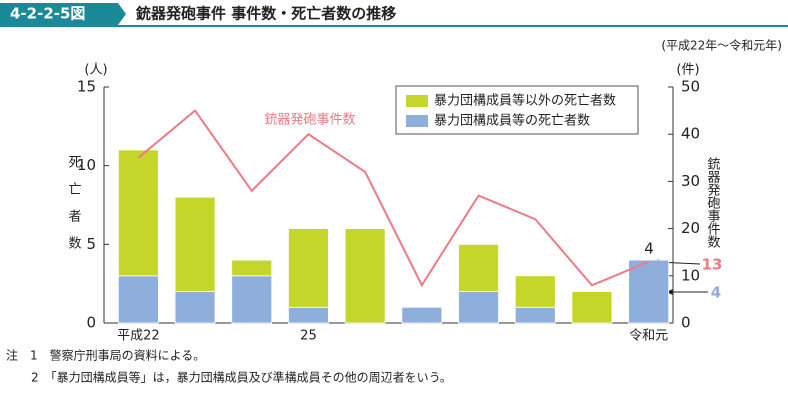 This screenshot has height=394, width=788. I want to click on line-label: 銃器発砲事件数, so click(309, 120).